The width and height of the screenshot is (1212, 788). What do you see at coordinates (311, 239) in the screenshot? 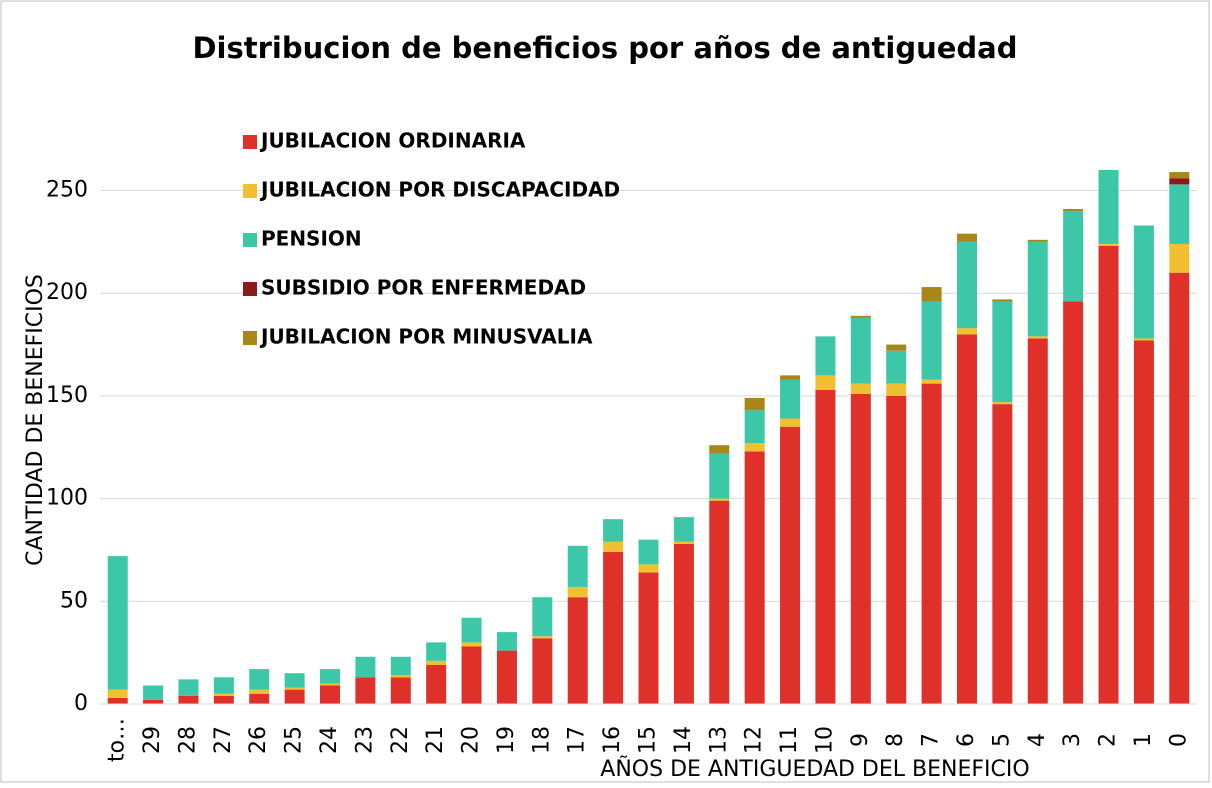
I see `legend-label: PENSION` at bounding box center [311, 239].